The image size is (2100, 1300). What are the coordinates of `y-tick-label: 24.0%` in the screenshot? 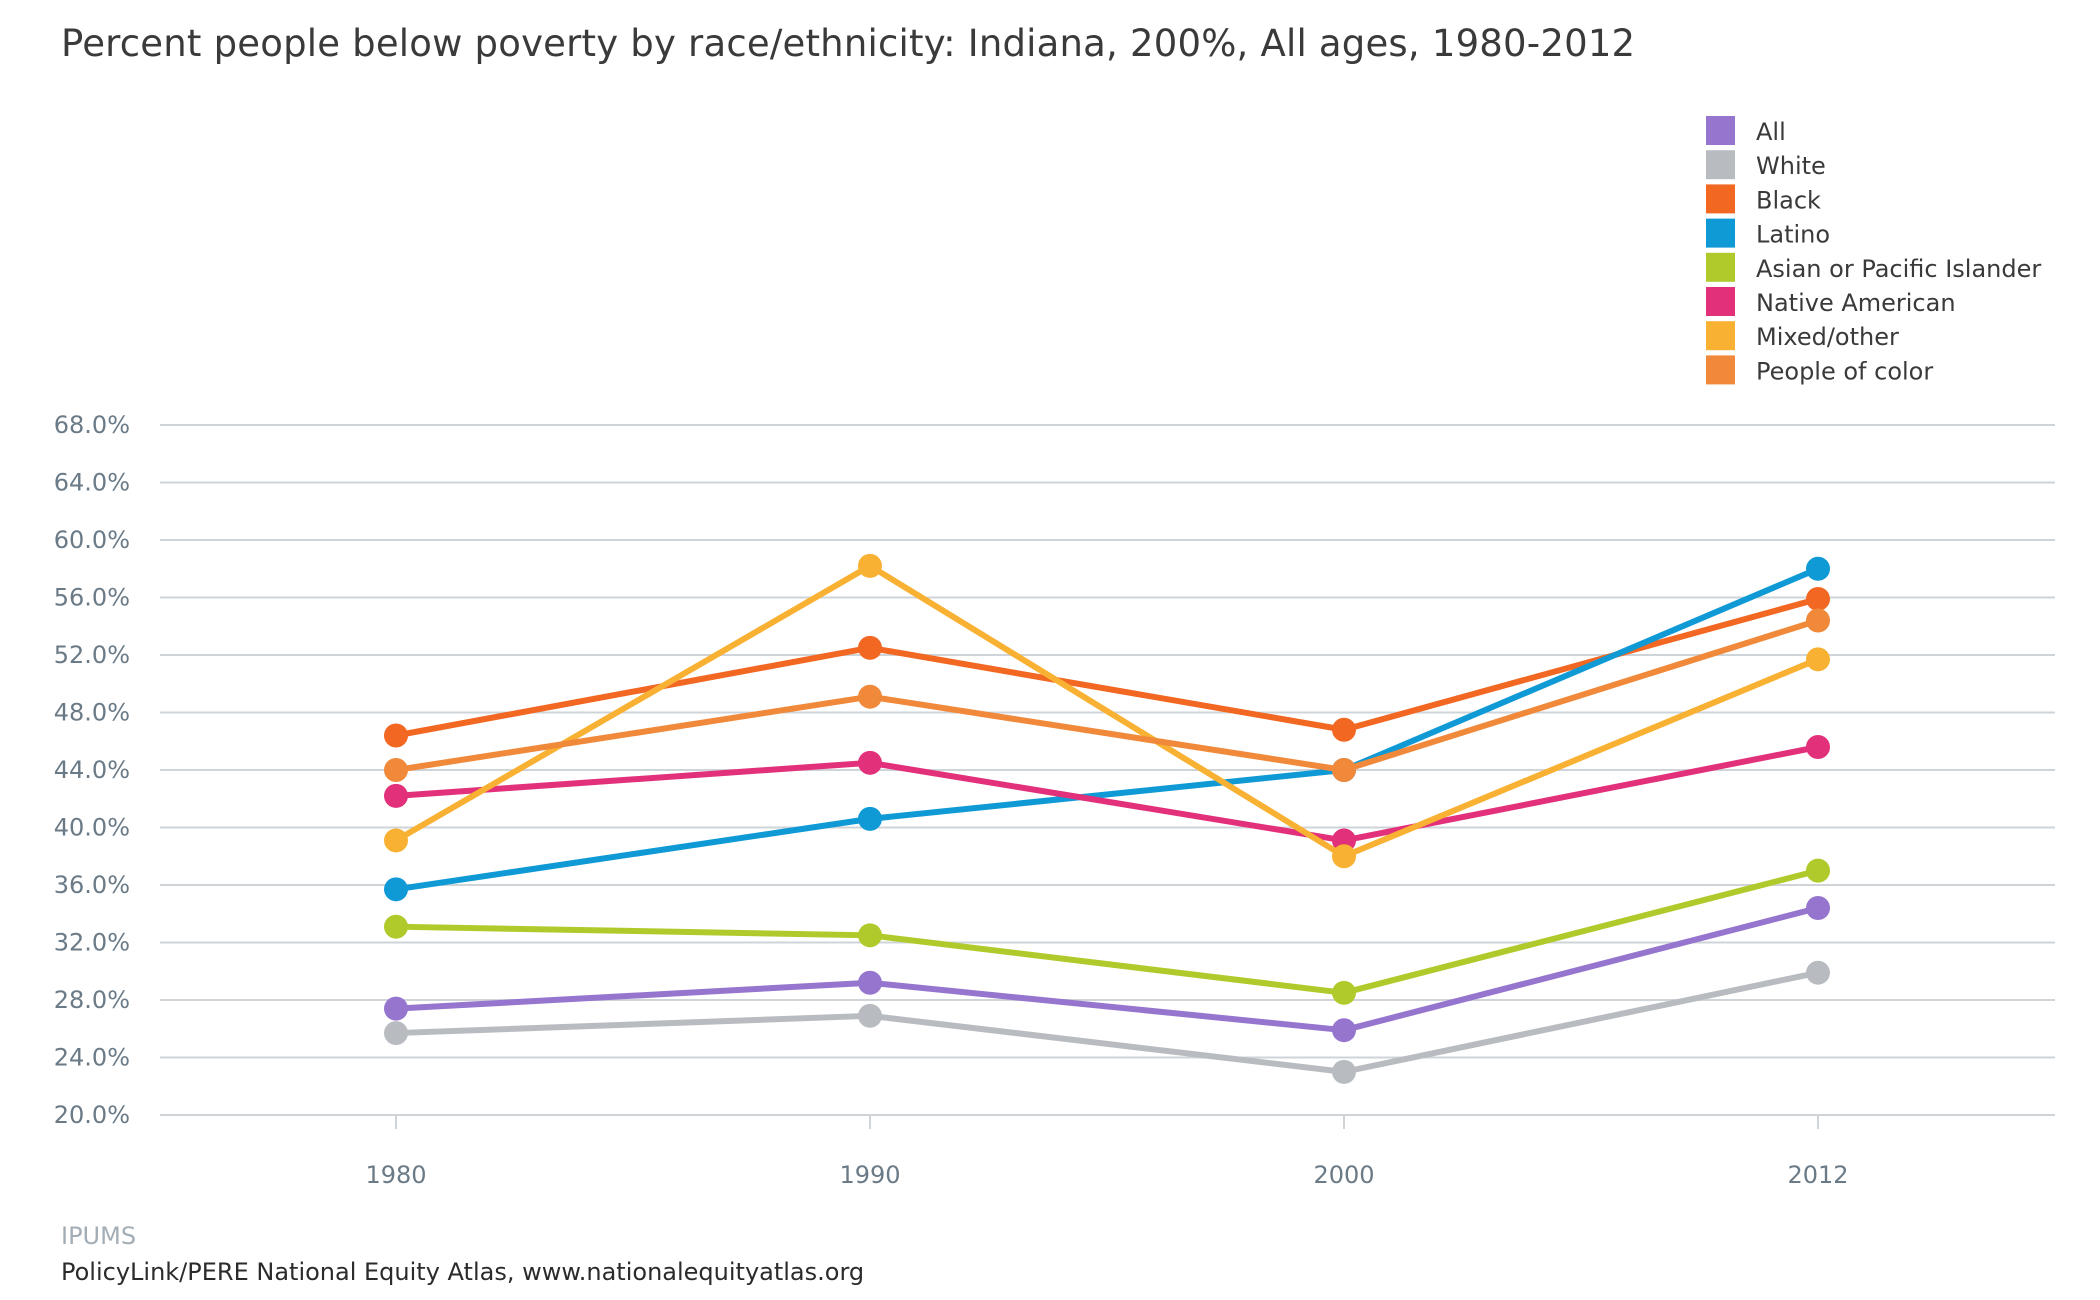 It's located at (92, 1058).